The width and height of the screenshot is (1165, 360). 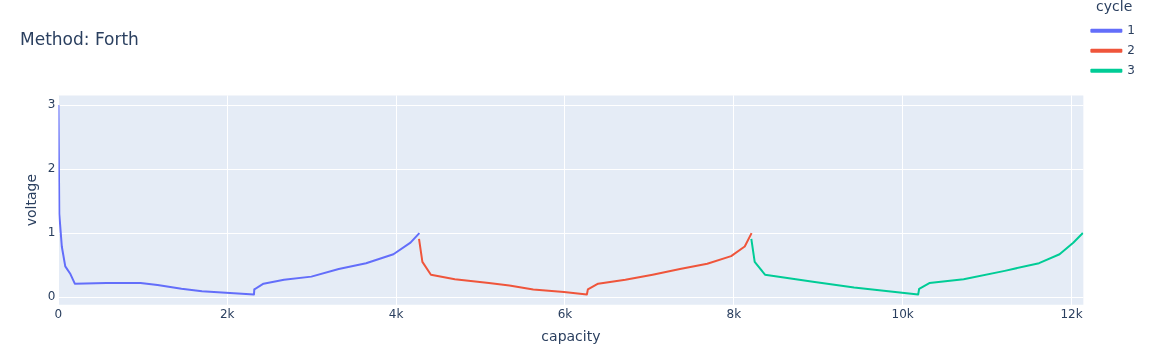 I want to click on legend-label: 3, so click(x=1131, y=69).